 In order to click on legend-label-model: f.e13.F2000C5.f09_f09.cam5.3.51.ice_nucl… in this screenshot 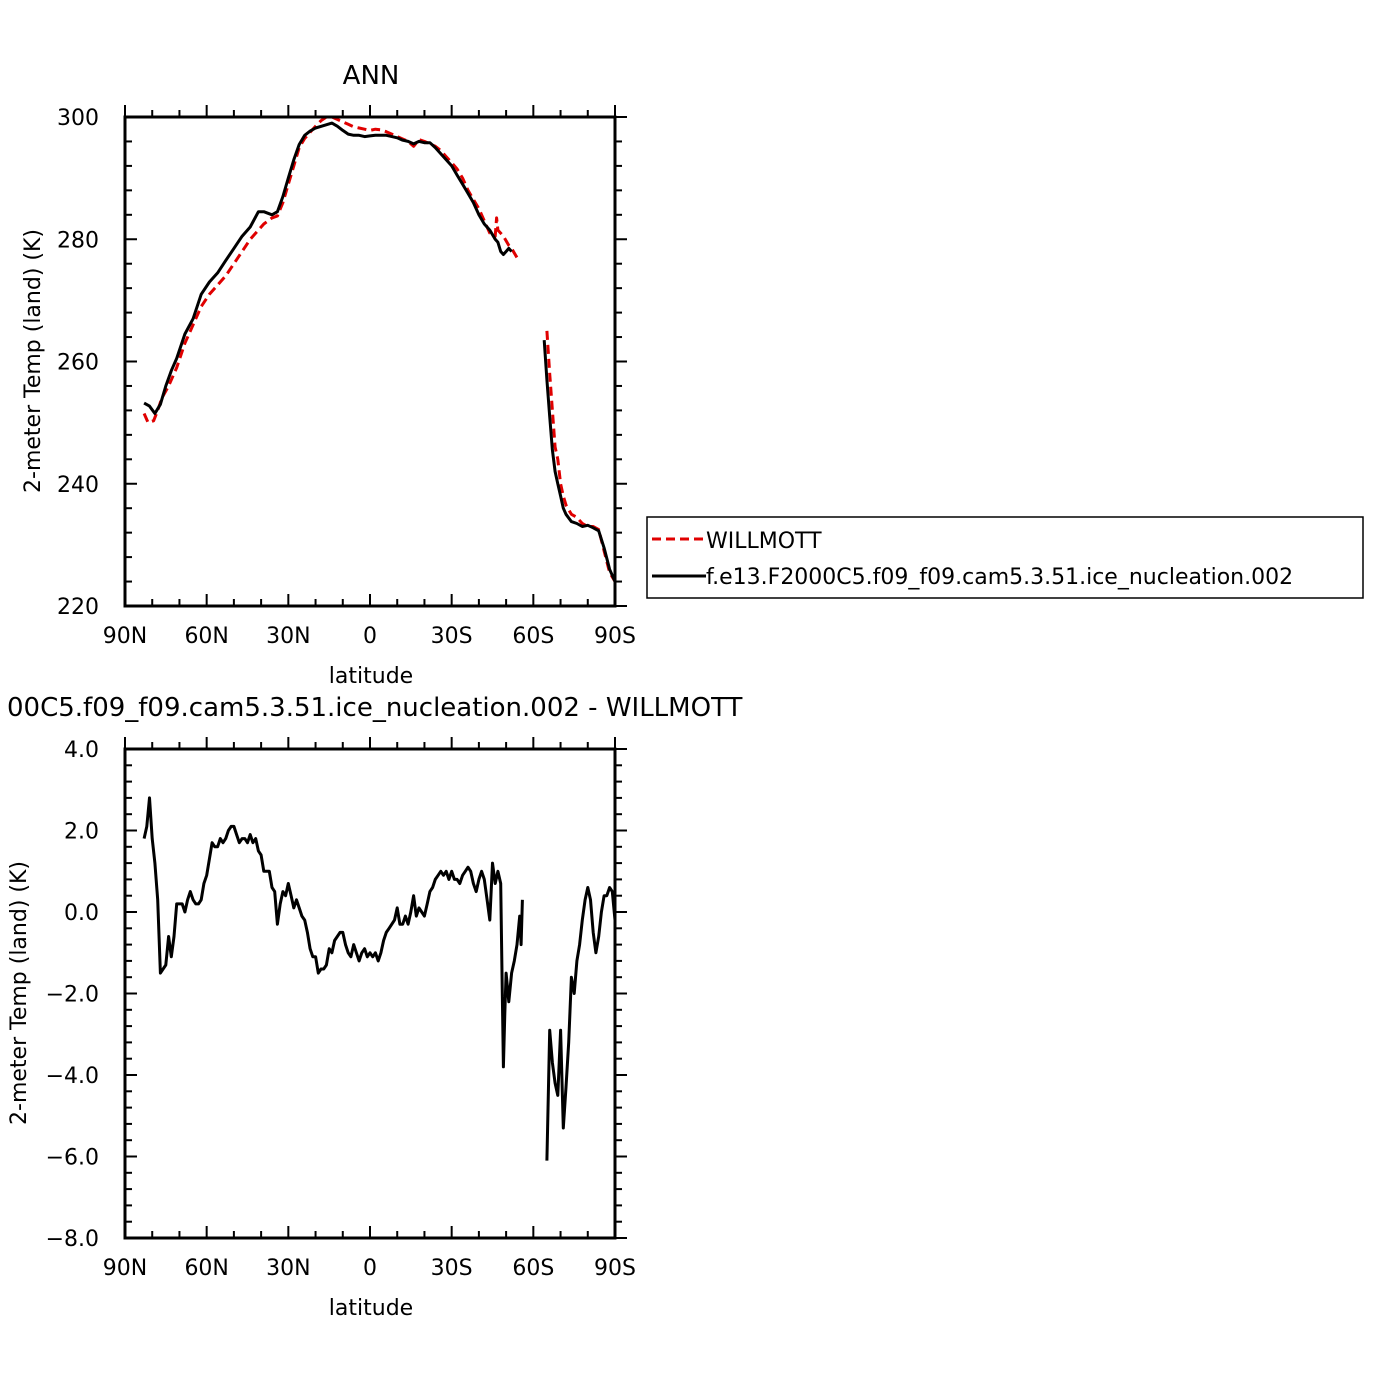, I will do `click(999, 577)`.